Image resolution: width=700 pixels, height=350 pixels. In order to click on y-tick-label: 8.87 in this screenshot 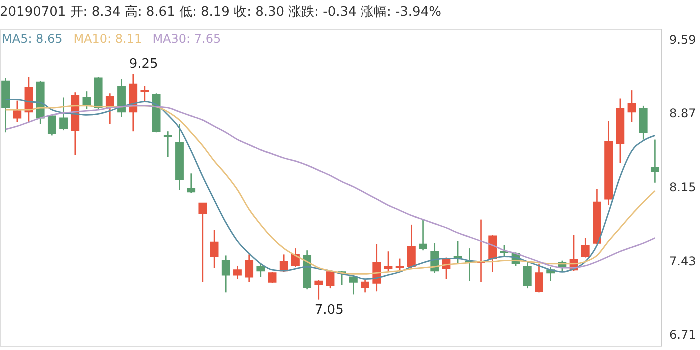, I will do `click(683, 113)`.